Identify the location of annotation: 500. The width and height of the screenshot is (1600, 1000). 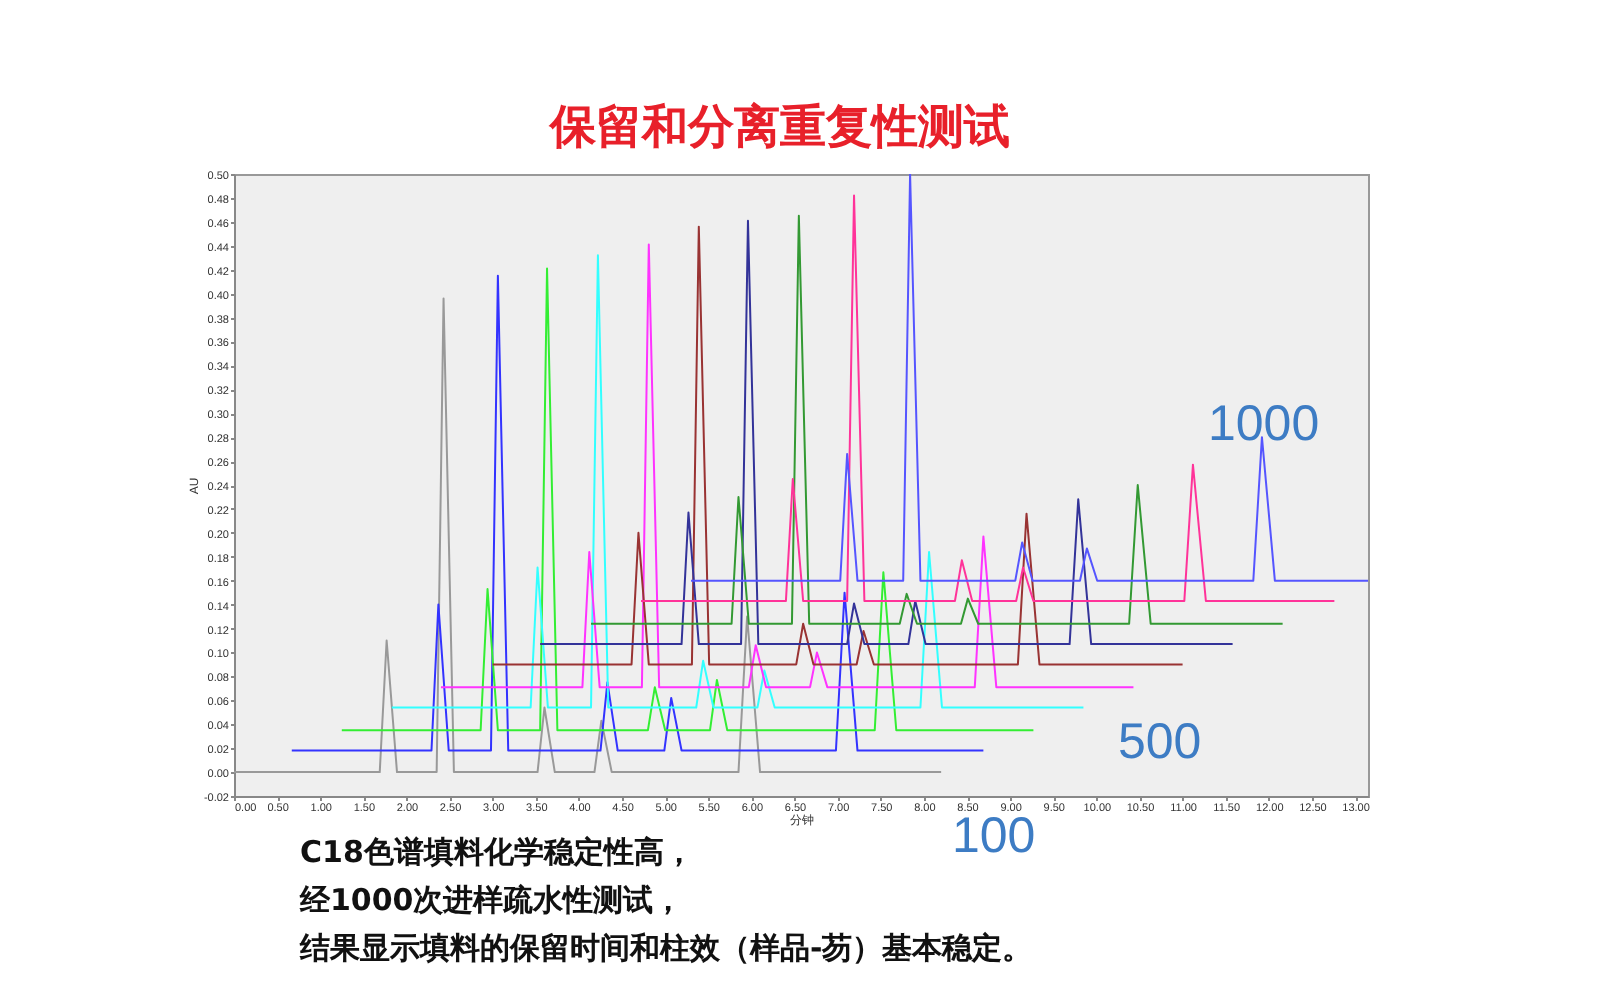
(1160, 743).